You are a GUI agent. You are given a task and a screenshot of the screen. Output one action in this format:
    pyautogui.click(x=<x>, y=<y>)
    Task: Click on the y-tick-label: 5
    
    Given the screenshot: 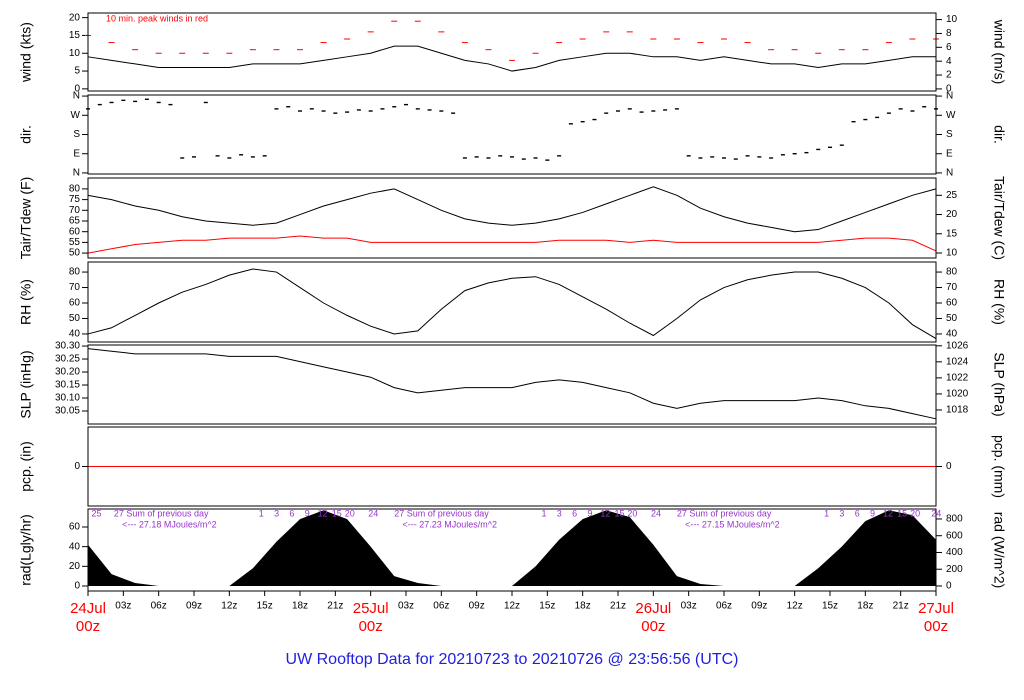 What is the action you would take?
    pyautogui.click(x=77, y=71)
    